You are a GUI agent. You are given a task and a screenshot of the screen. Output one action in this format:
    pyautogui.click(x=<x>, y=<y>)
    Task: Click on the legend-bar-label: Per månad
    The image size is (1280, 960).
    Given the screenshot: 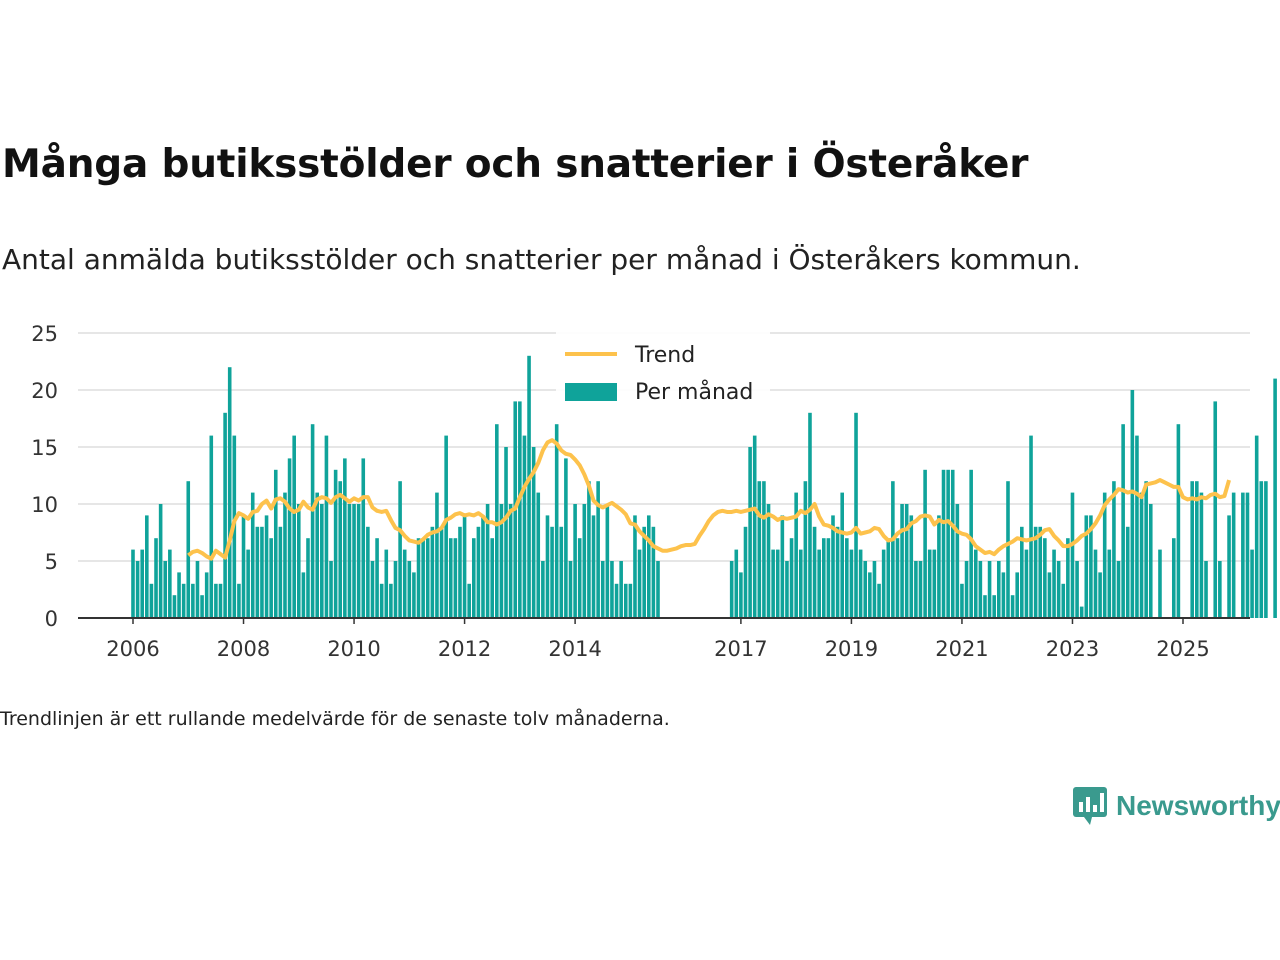 What is the action you would take?
    pyautogui.click(x=694, y=392)
    